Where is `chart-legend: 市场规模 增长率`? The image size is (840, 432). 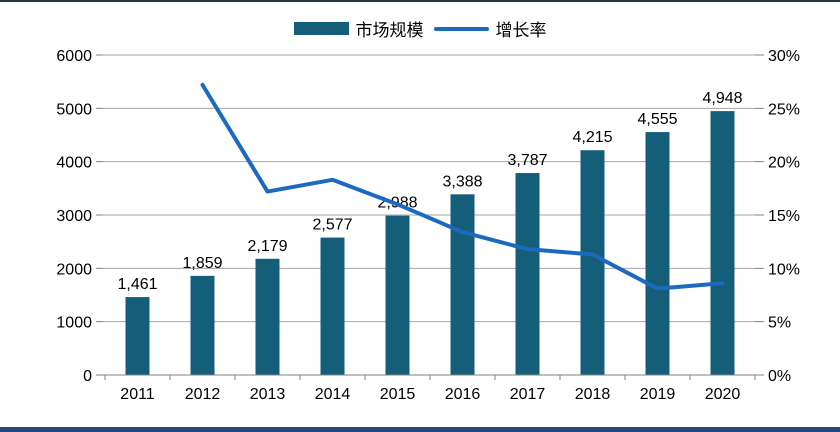
chart-legend: 市场规模 增长率 is located at coordinates (420, 28).